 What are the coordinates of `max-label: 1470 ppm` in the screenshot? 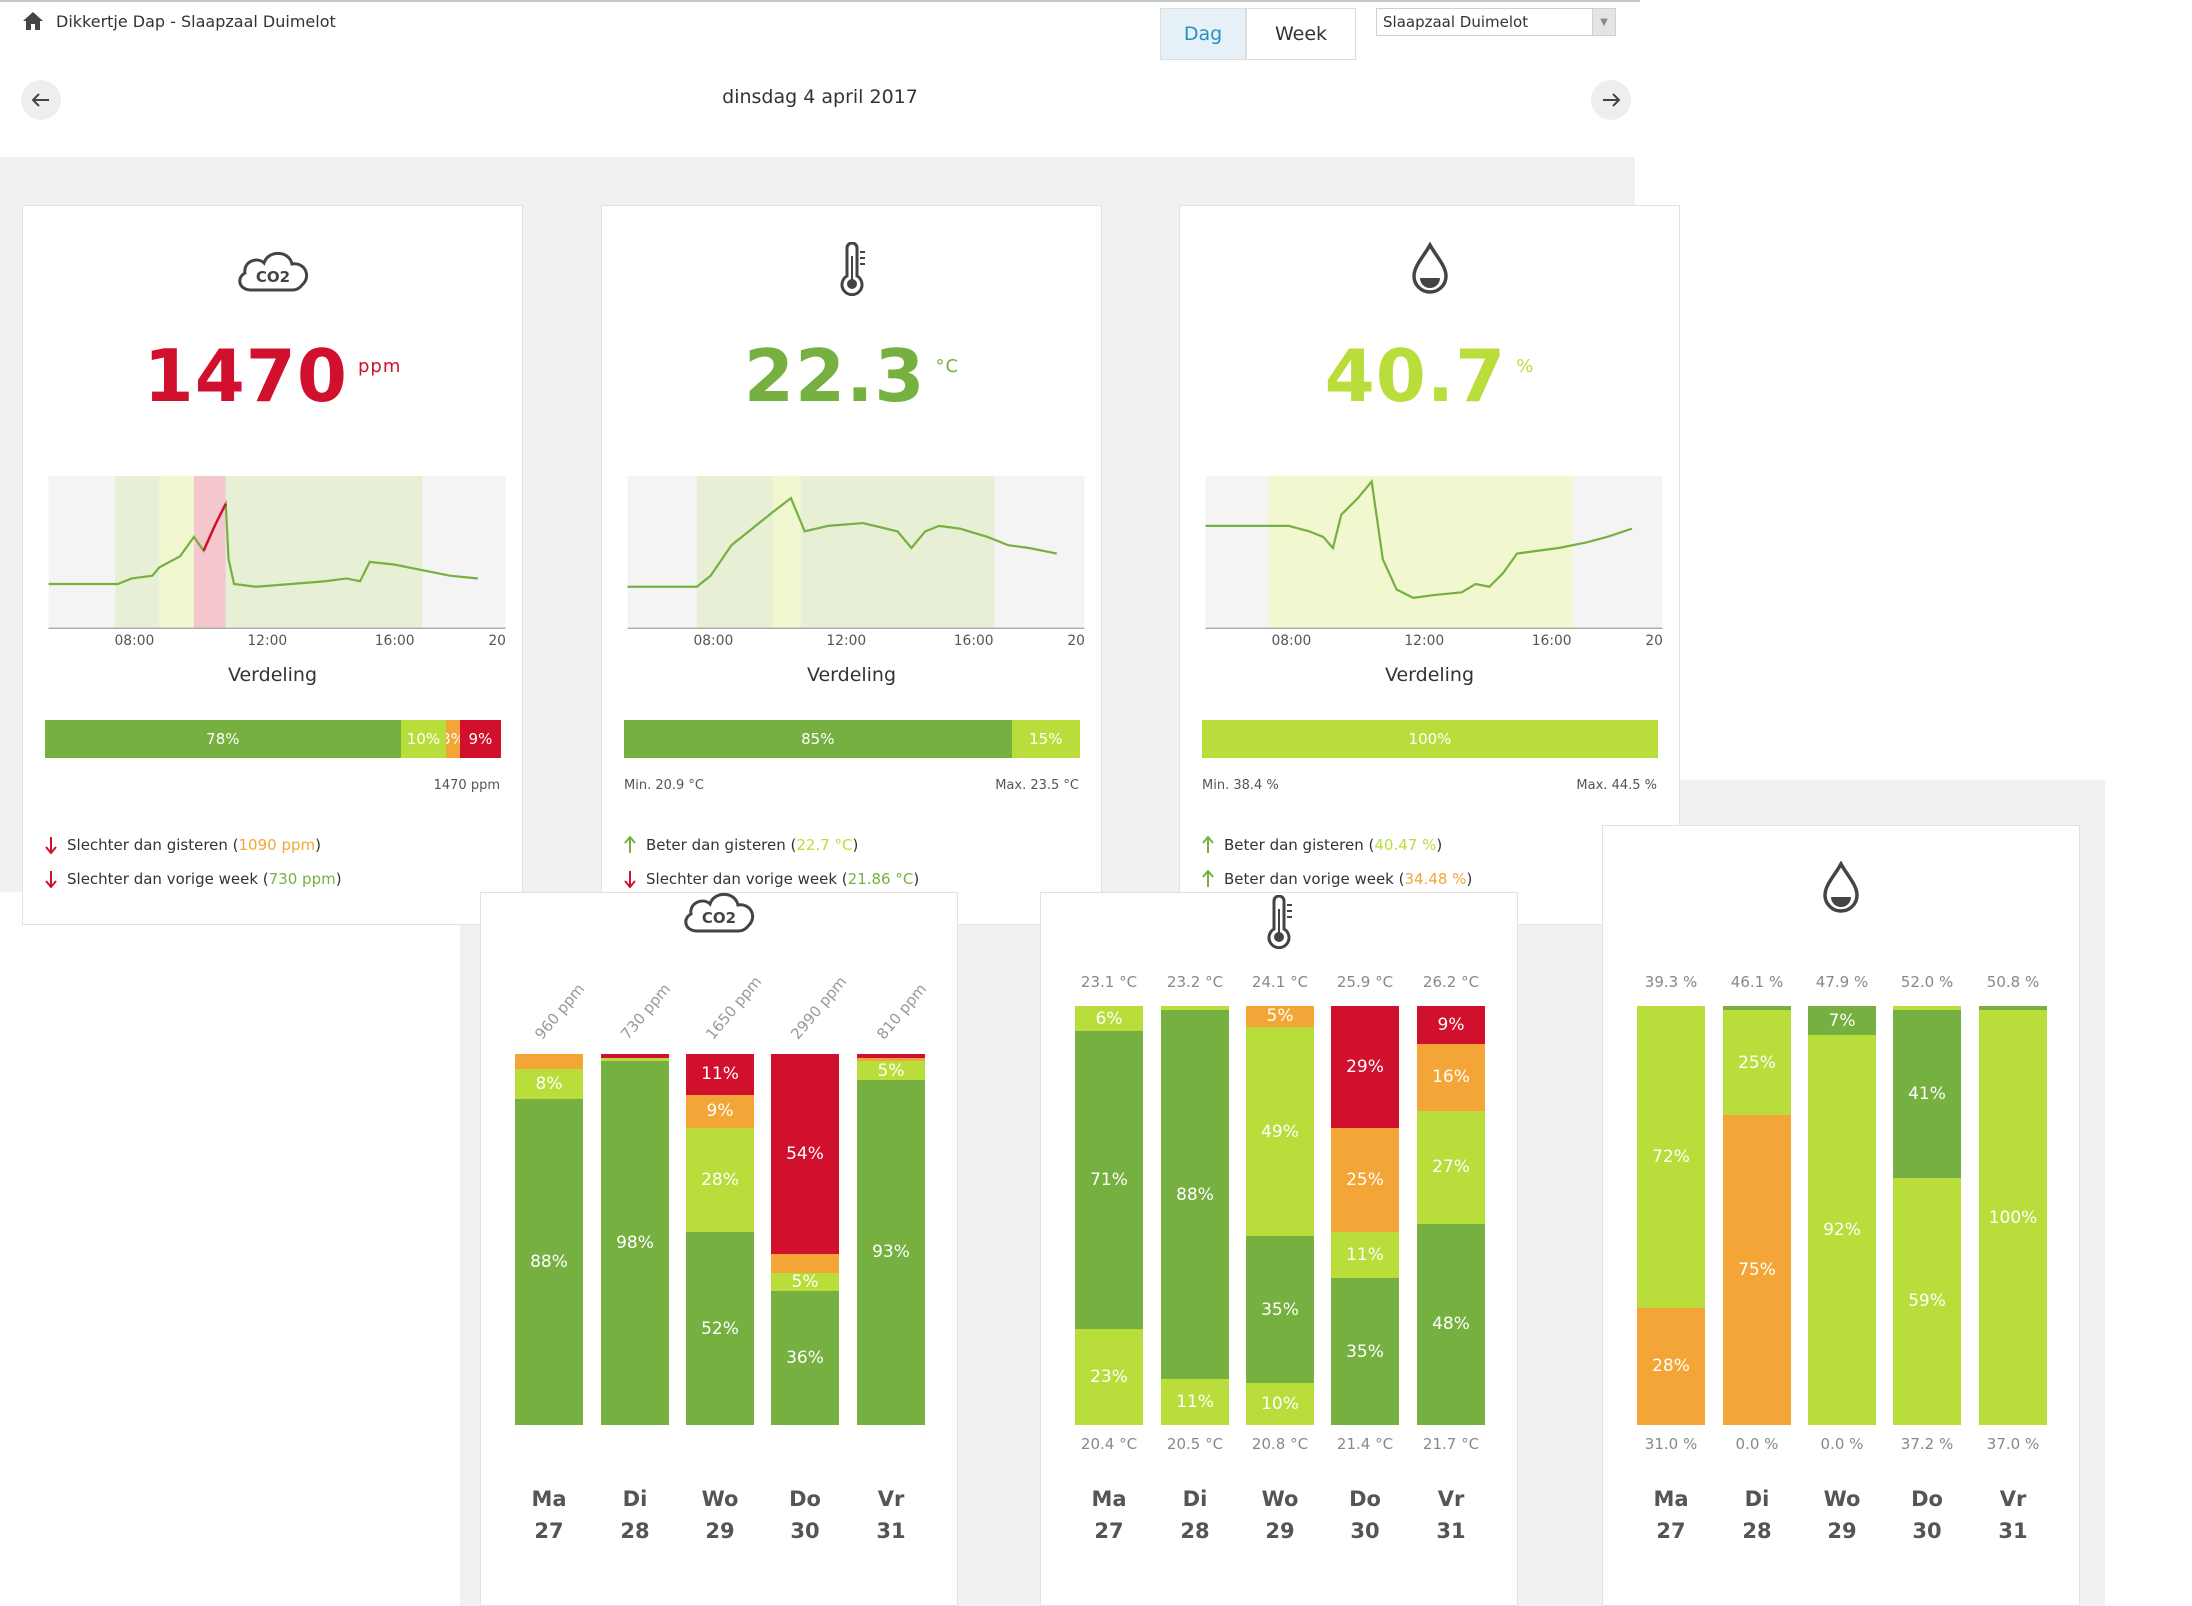 It's located at (466, 785).